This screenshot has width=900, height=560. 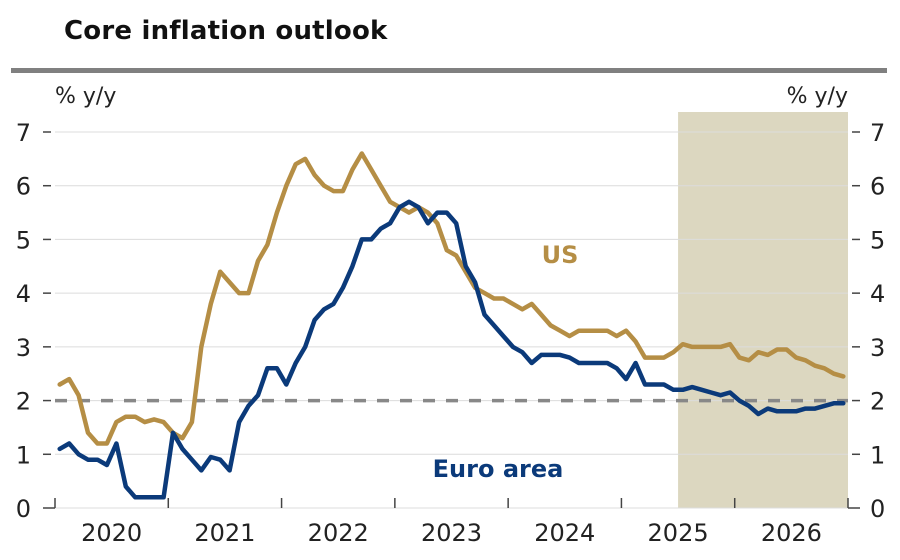 I want to click on y-tick-label-left: 4, so click(x=23, y=294).